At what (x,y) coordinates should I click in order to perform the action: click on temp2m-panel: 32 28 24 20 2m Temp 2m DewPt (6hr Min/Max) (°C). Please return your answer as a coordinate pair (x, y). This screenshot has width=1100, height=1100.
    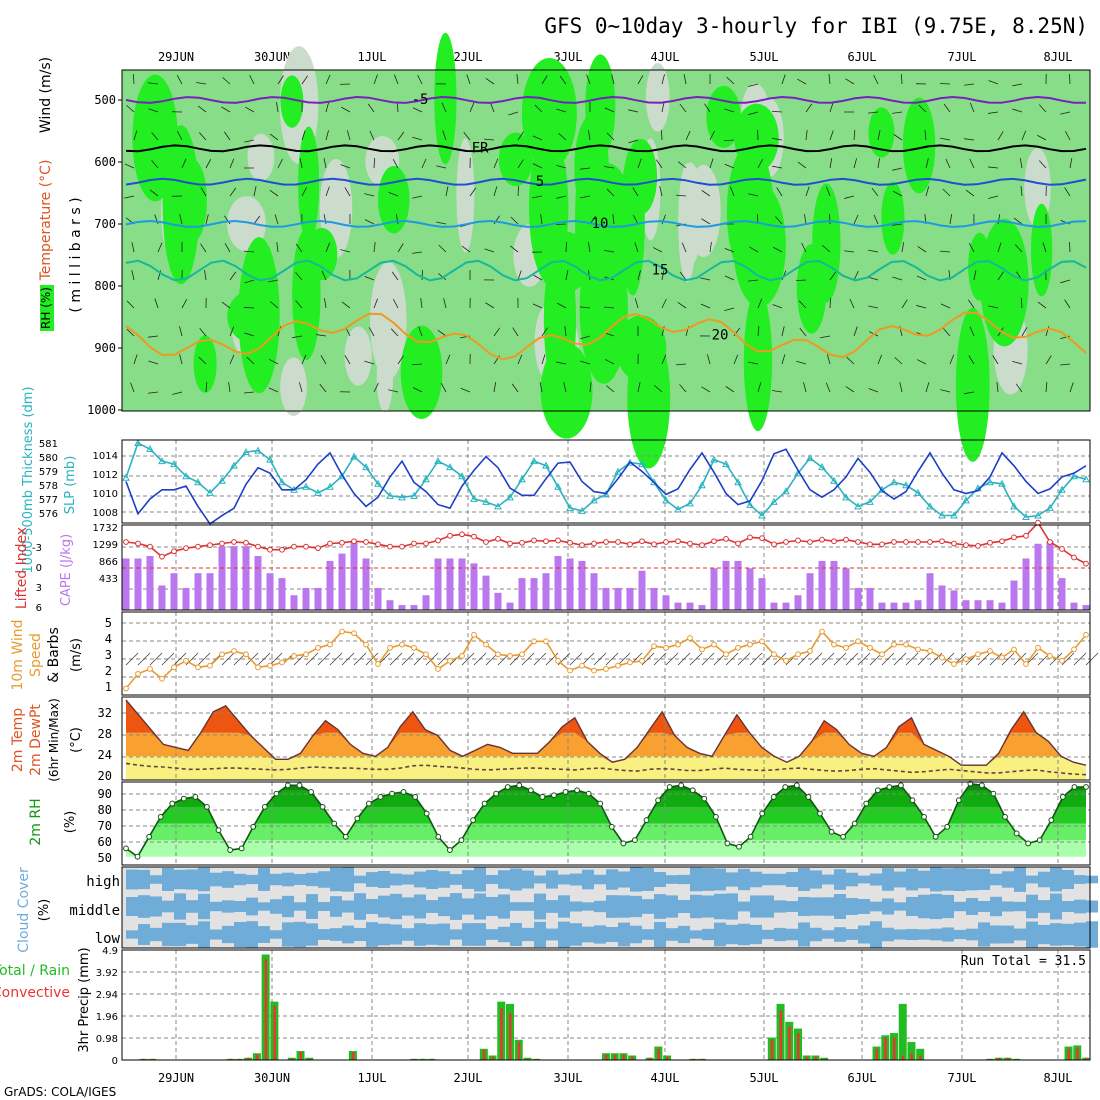
    Looking at the image, I should click on (550, 739).